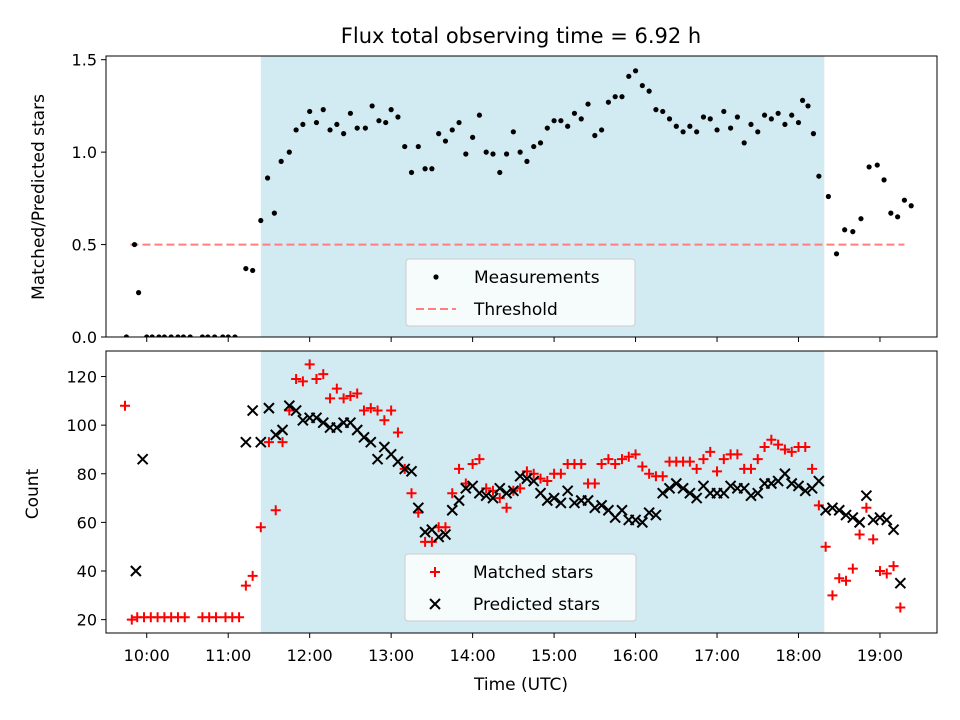 The image size is (960, 720). Describe the element at coordinates (520, 292) in the screenshot. I see `legend-box` at that location.